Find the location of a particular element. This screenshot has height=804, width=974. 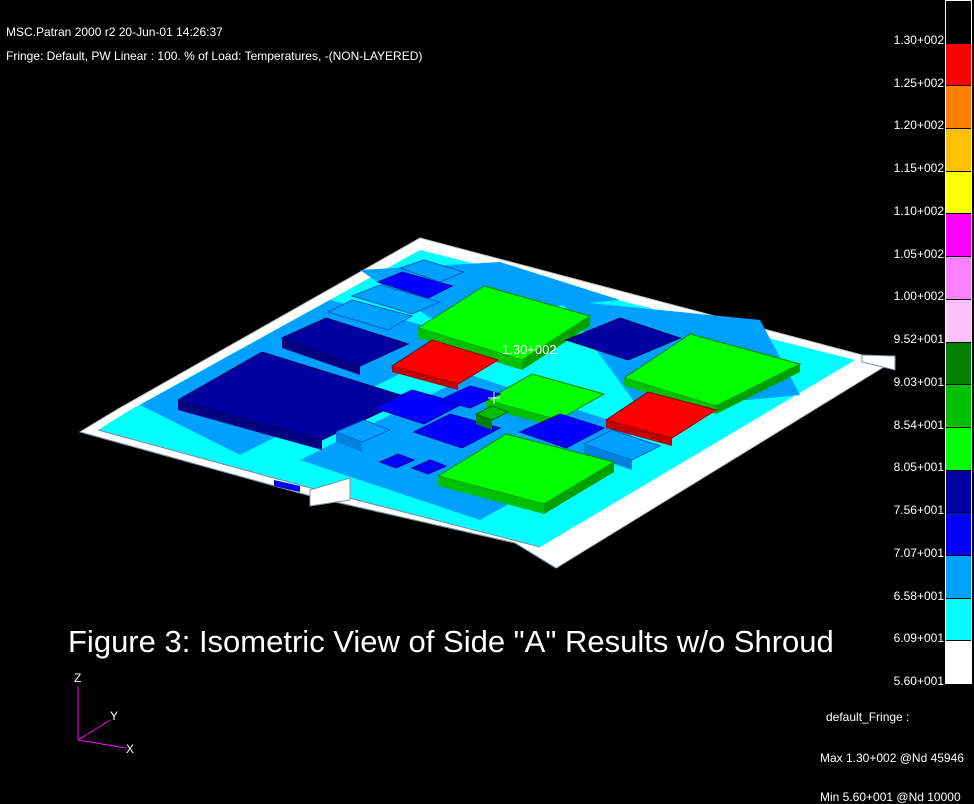

axis-triad: Z Y X is located at coordinates (104, 713).